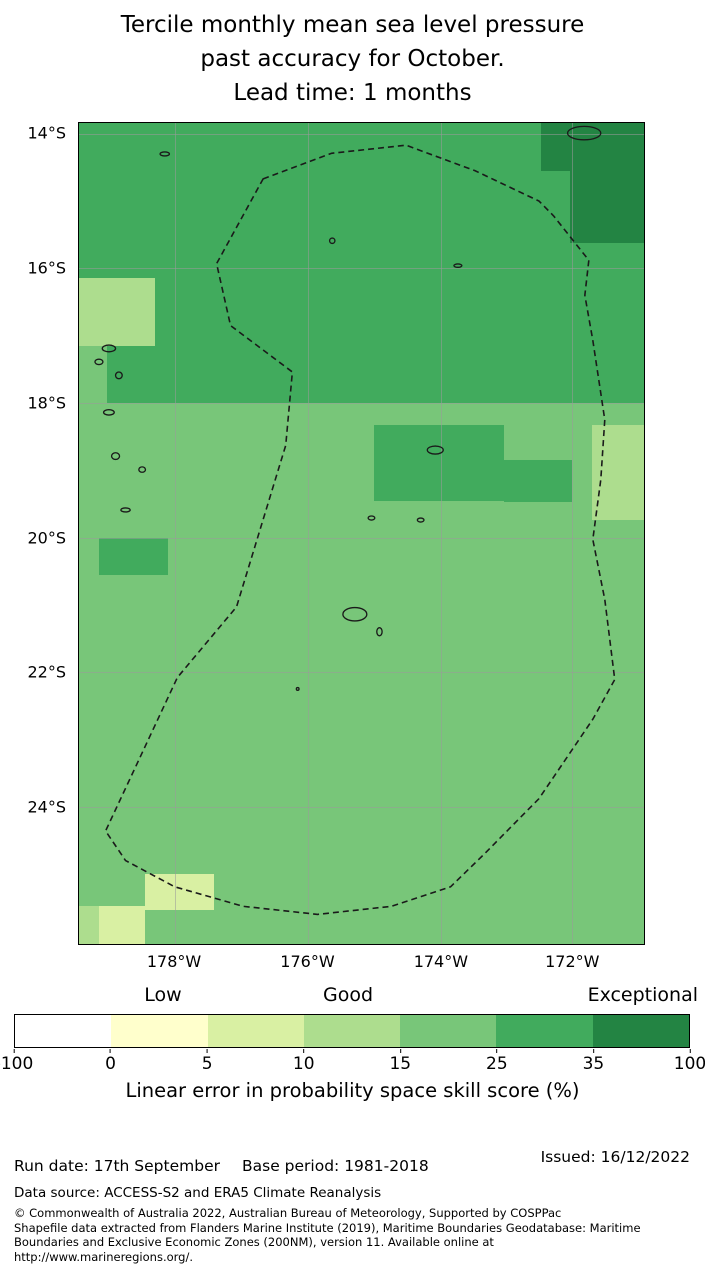 This screenshot has height=1275, width=705. I want to click on tick-label: 0, so click(110, 1064).